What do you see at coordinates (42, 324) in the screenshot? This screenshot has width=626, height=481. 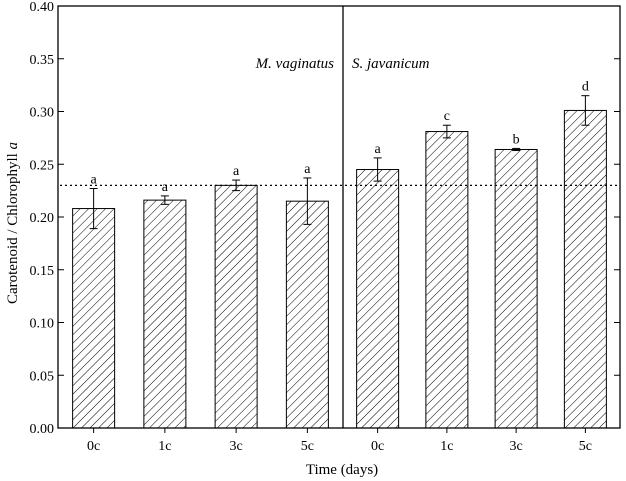 I see `y-tick-label: 0.10` at bounding box center [42, 324].